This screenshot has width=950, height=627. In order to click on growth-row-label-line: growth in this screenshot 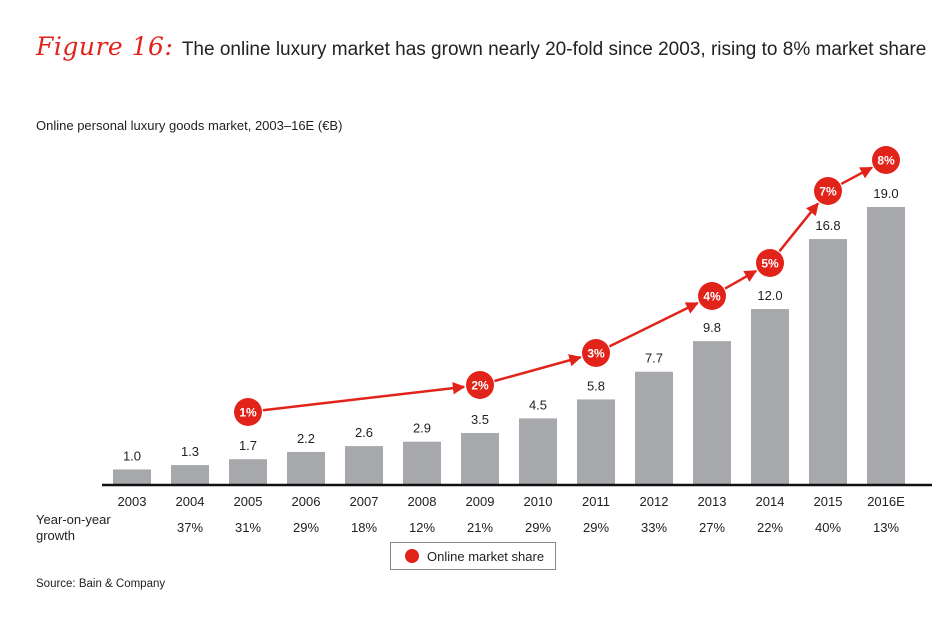, I will do `click(55, 535)`.